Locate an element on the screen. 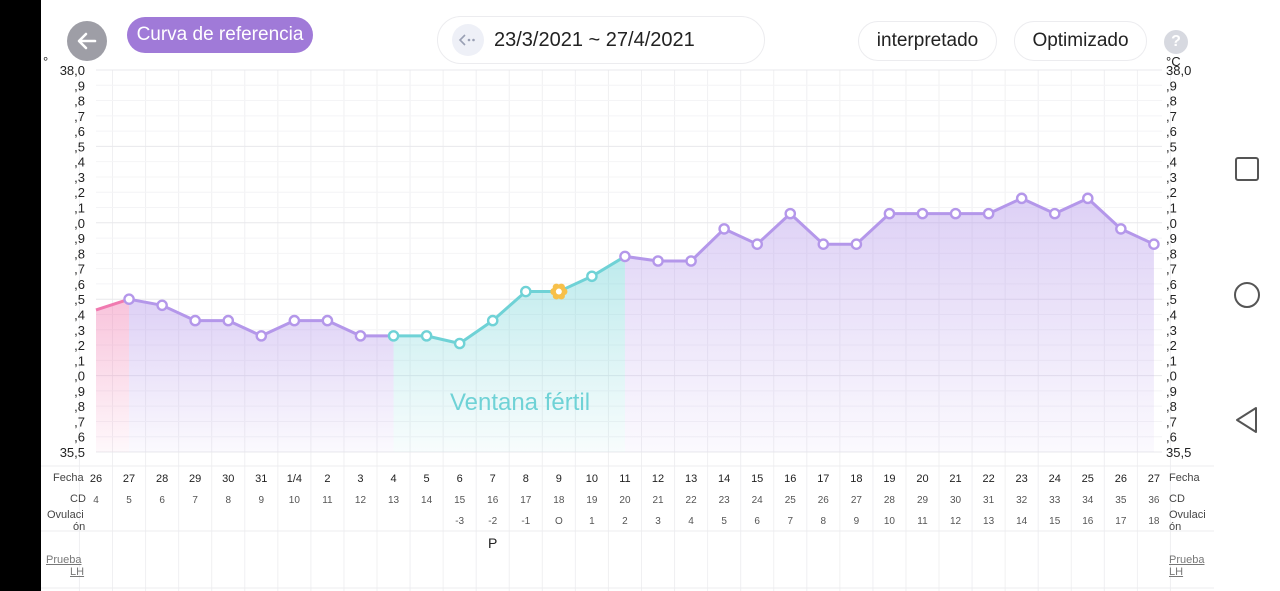  collapse-arrows-icon is located at coordinates (468, 40).